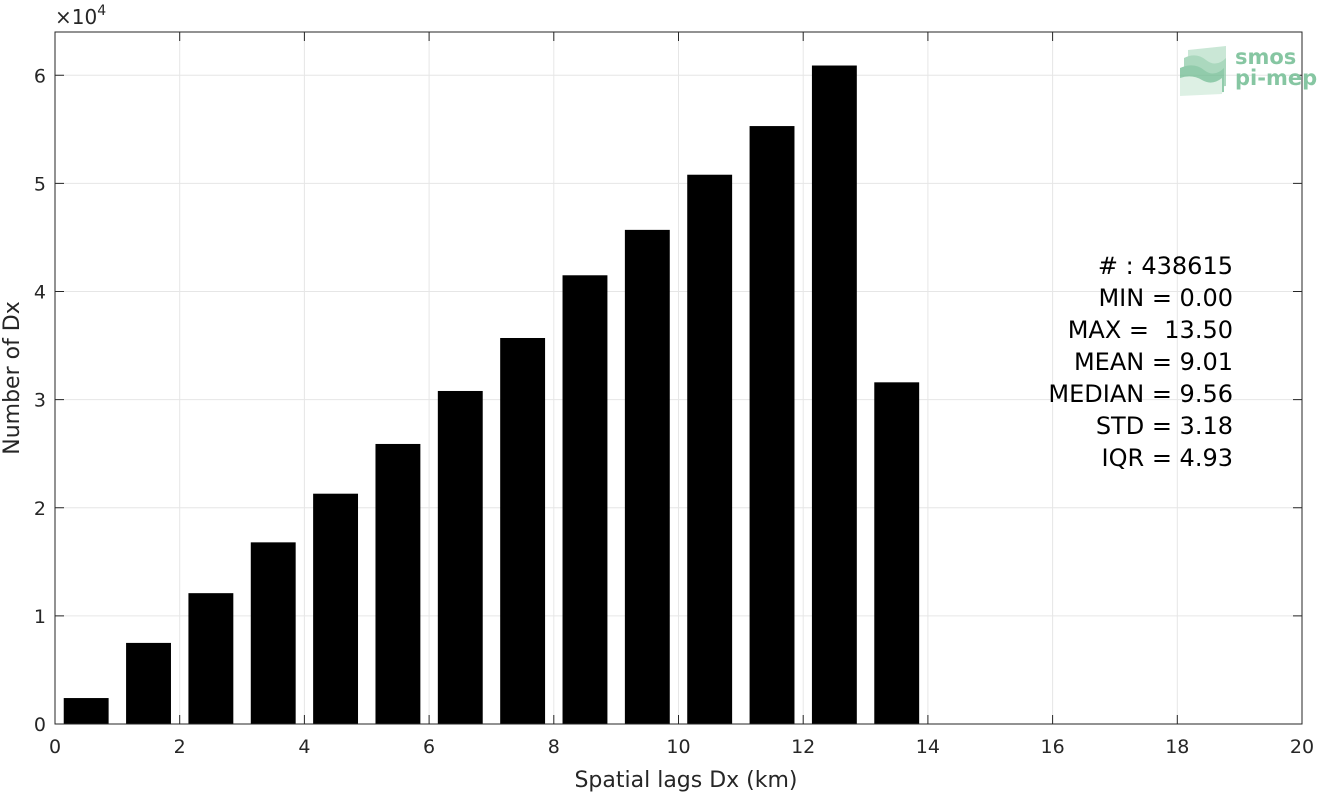 Image resolution: width=1319 pixels, height=794 pixels. I want to click on y-axis-label: Number of Dx, so click(12, 378).